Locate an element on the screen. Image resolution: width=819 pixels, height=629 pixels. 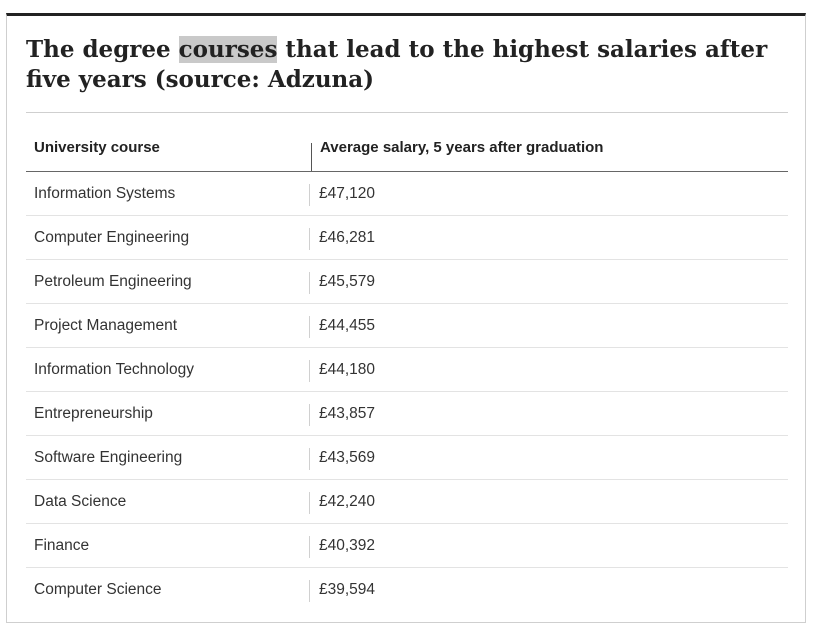
table-row: Data Science £42,240 is located at coordinates (407, 502).